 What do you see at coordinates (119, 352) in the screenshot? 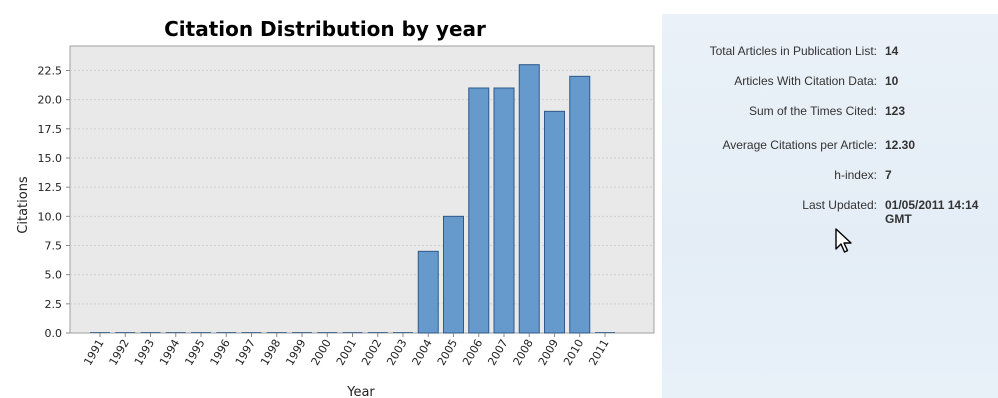
I see `x-tick-label: 1992` at bounding box center [119, 352].